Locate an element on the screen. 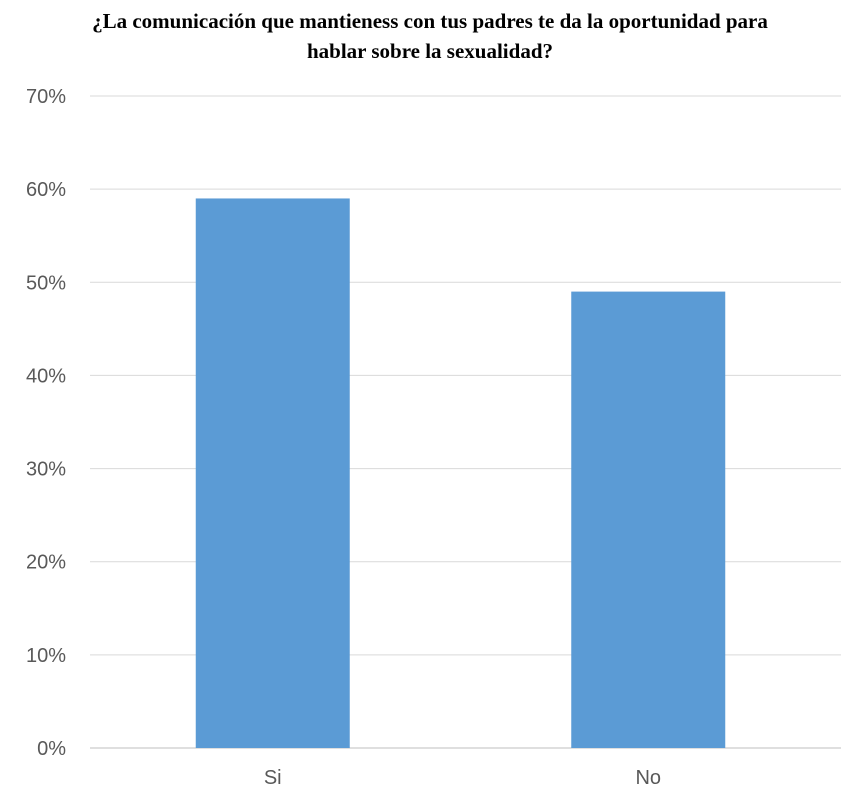  y-tick-label: 20% is located at coordinates (46, 563).